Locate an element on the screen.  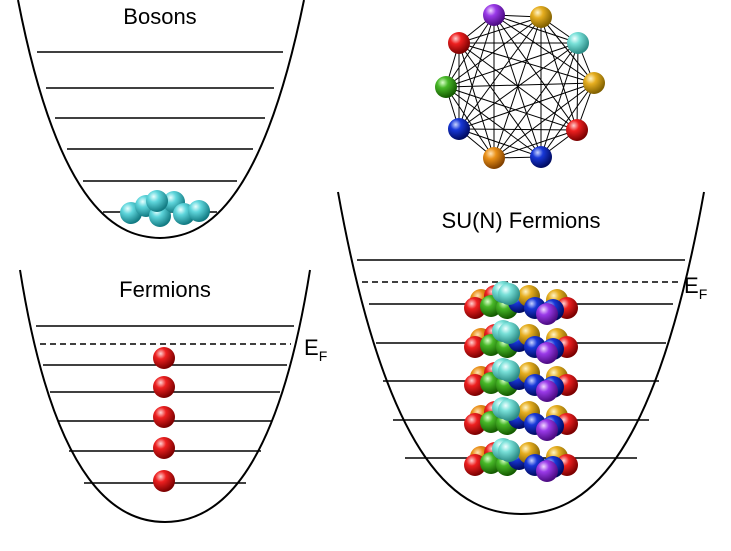
graph-nodes is located at coordinates (520, 86).